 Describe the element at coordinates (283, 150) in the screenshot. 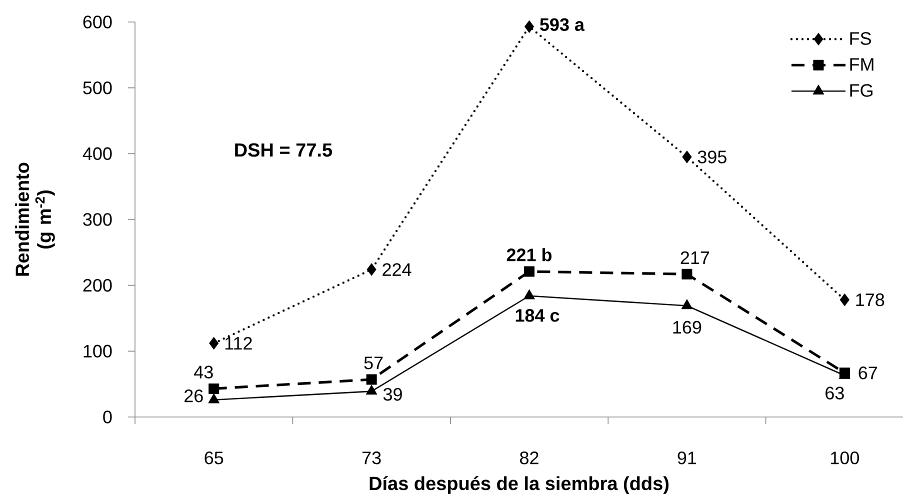

I see `annotation: DSH = 77.5` at that location.